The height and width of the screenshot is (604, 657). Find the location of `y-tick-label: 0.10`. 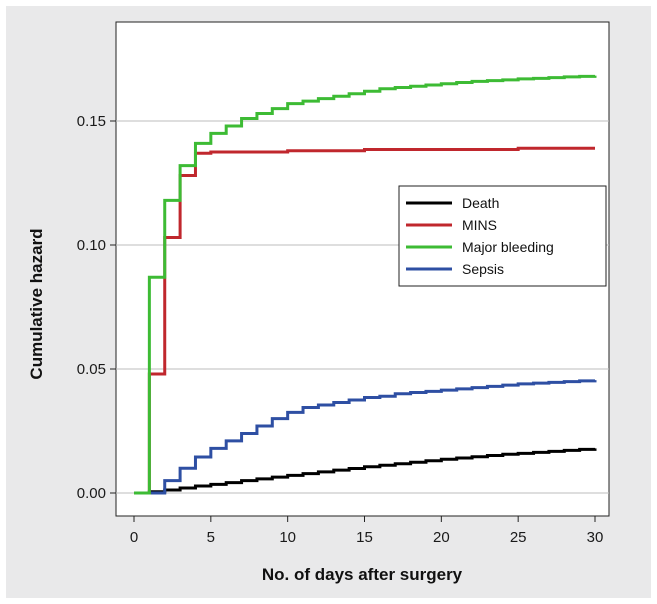

y-tick-label: 0.10 is located at coordinates (91, 245).